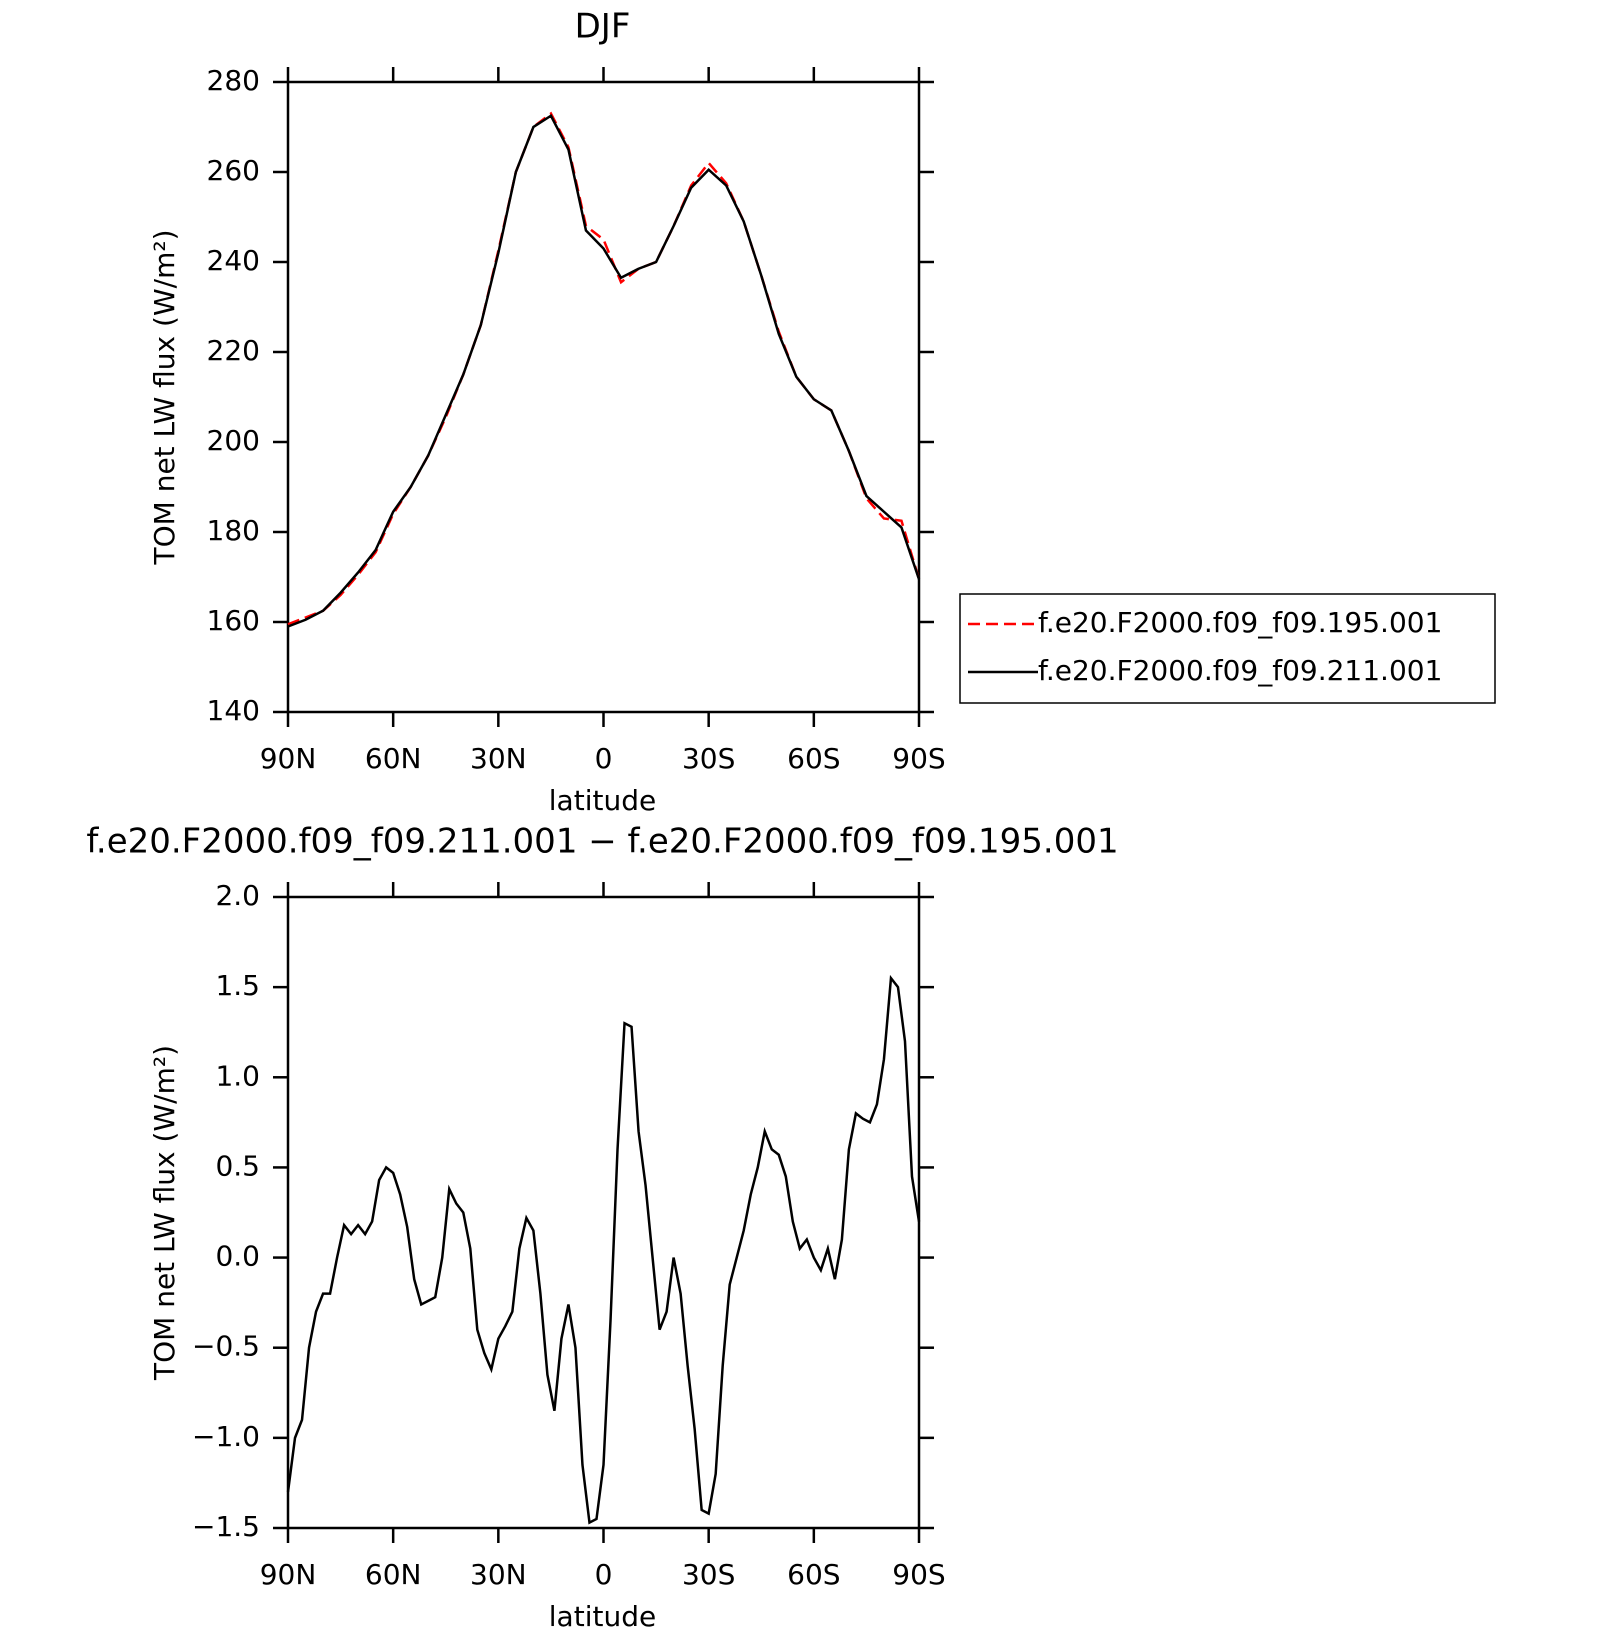 The image size is (1602, 1641). Describe the element at coordinates (226, 1436) in the screenshot. I see `y-tick-label: −1.0` at that location.